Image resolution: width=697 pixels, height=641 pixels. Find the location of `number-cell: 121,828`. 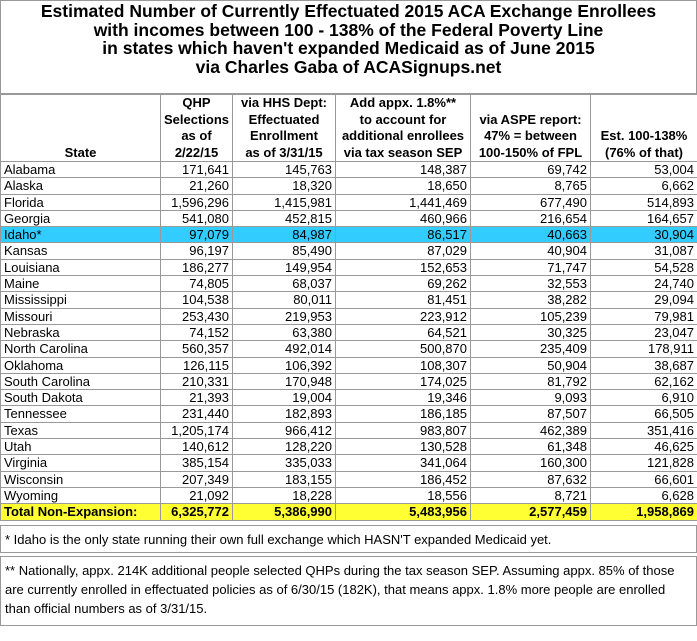

number-cell: 121,828 is located at coordinates (643, 463).